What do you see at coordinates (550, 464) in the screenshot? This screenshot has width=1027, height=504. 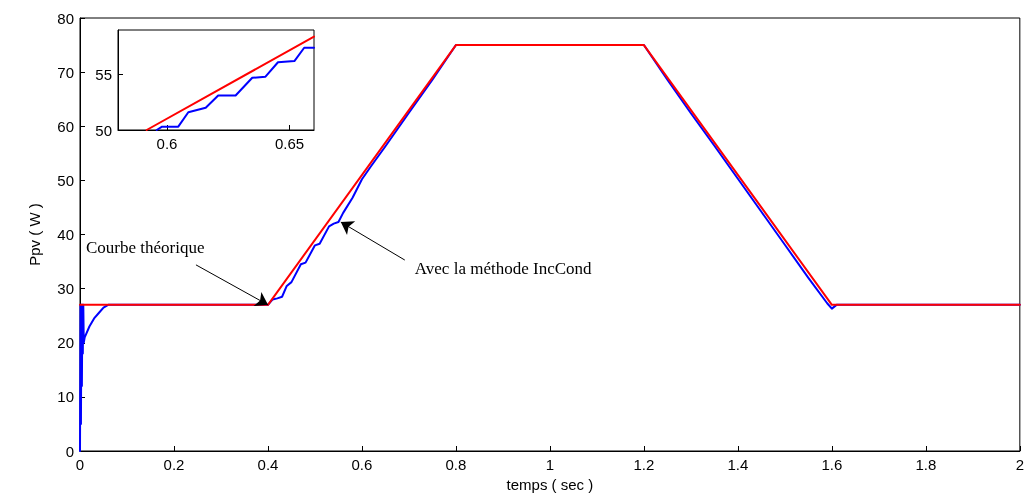 I see `x-tick-label: 1` at bounding box center [550, 464].